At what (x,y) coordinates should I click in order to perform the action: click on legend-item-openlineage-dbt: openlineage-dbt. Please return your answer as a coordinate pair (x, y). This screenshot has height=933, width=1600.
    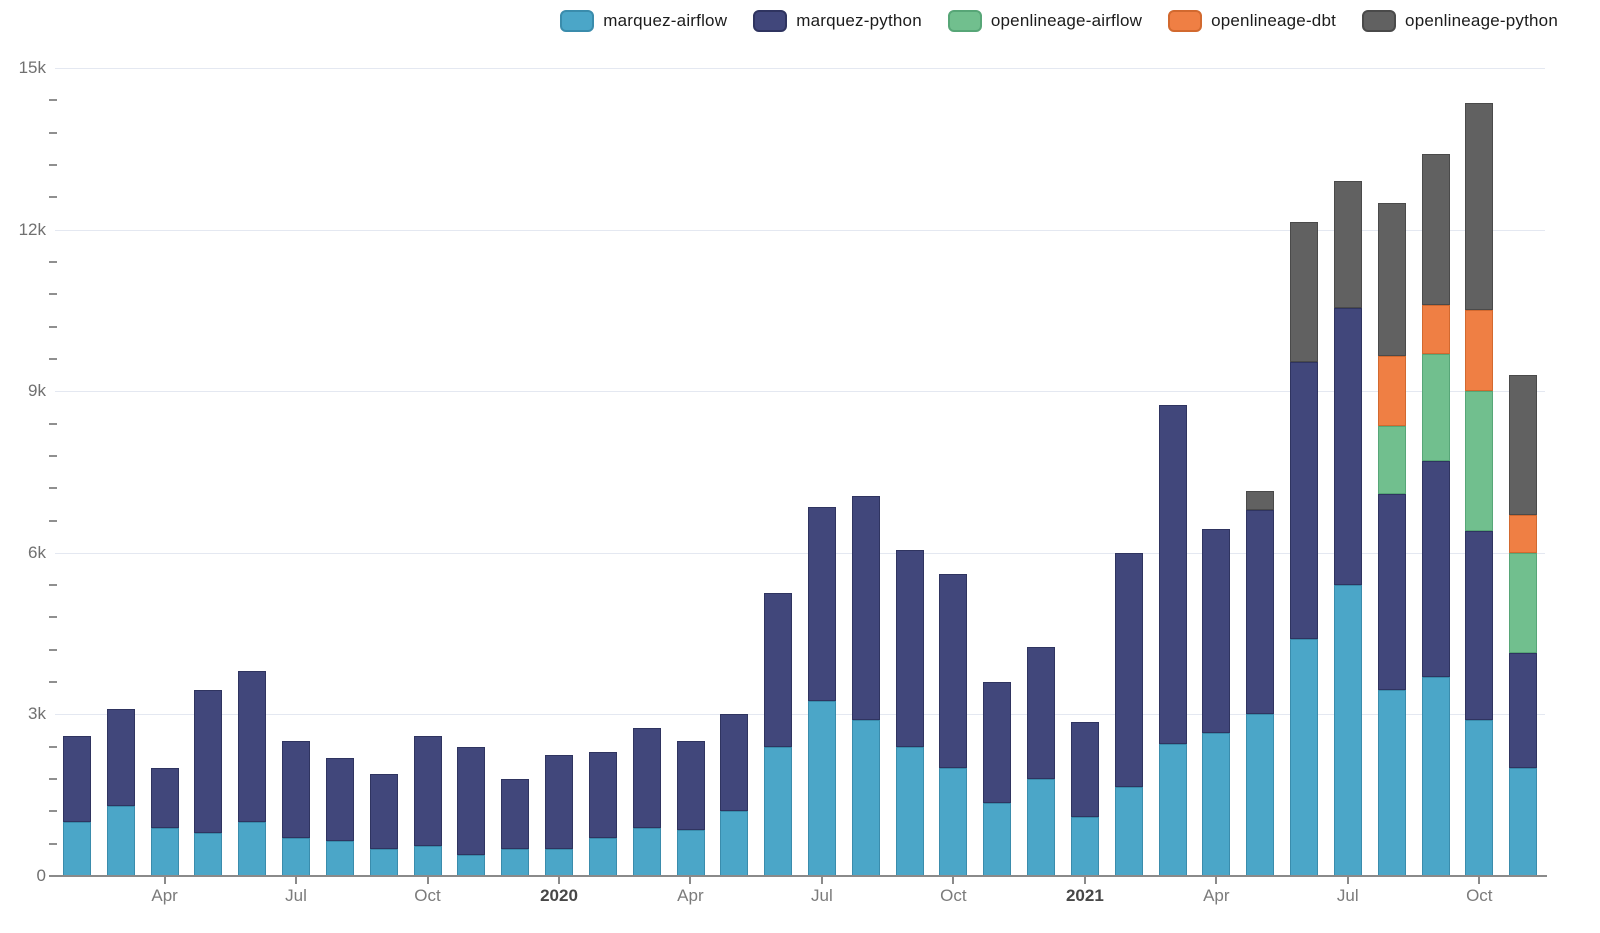
    Looking at the image, I should click on (1252, 21).